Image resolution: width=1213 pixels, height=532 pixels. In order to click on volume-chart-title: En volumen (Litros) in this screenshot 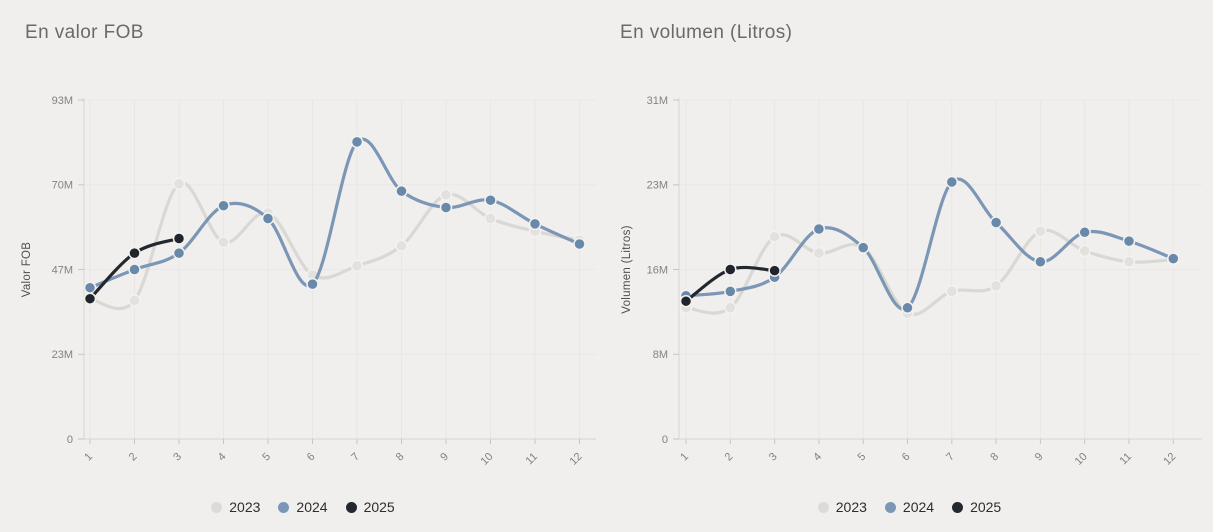, I will do `click(706, 32)`.